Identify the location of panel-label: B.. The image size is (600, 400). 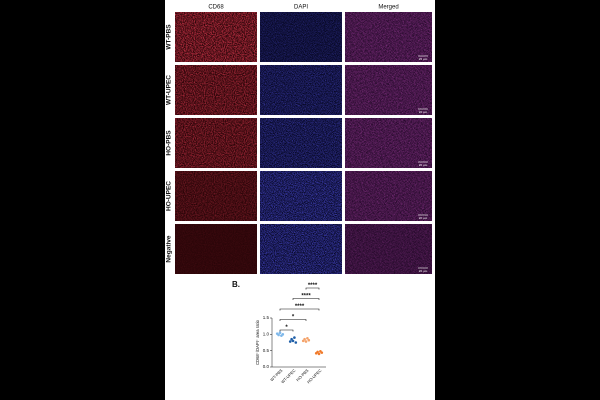
(236, 284).